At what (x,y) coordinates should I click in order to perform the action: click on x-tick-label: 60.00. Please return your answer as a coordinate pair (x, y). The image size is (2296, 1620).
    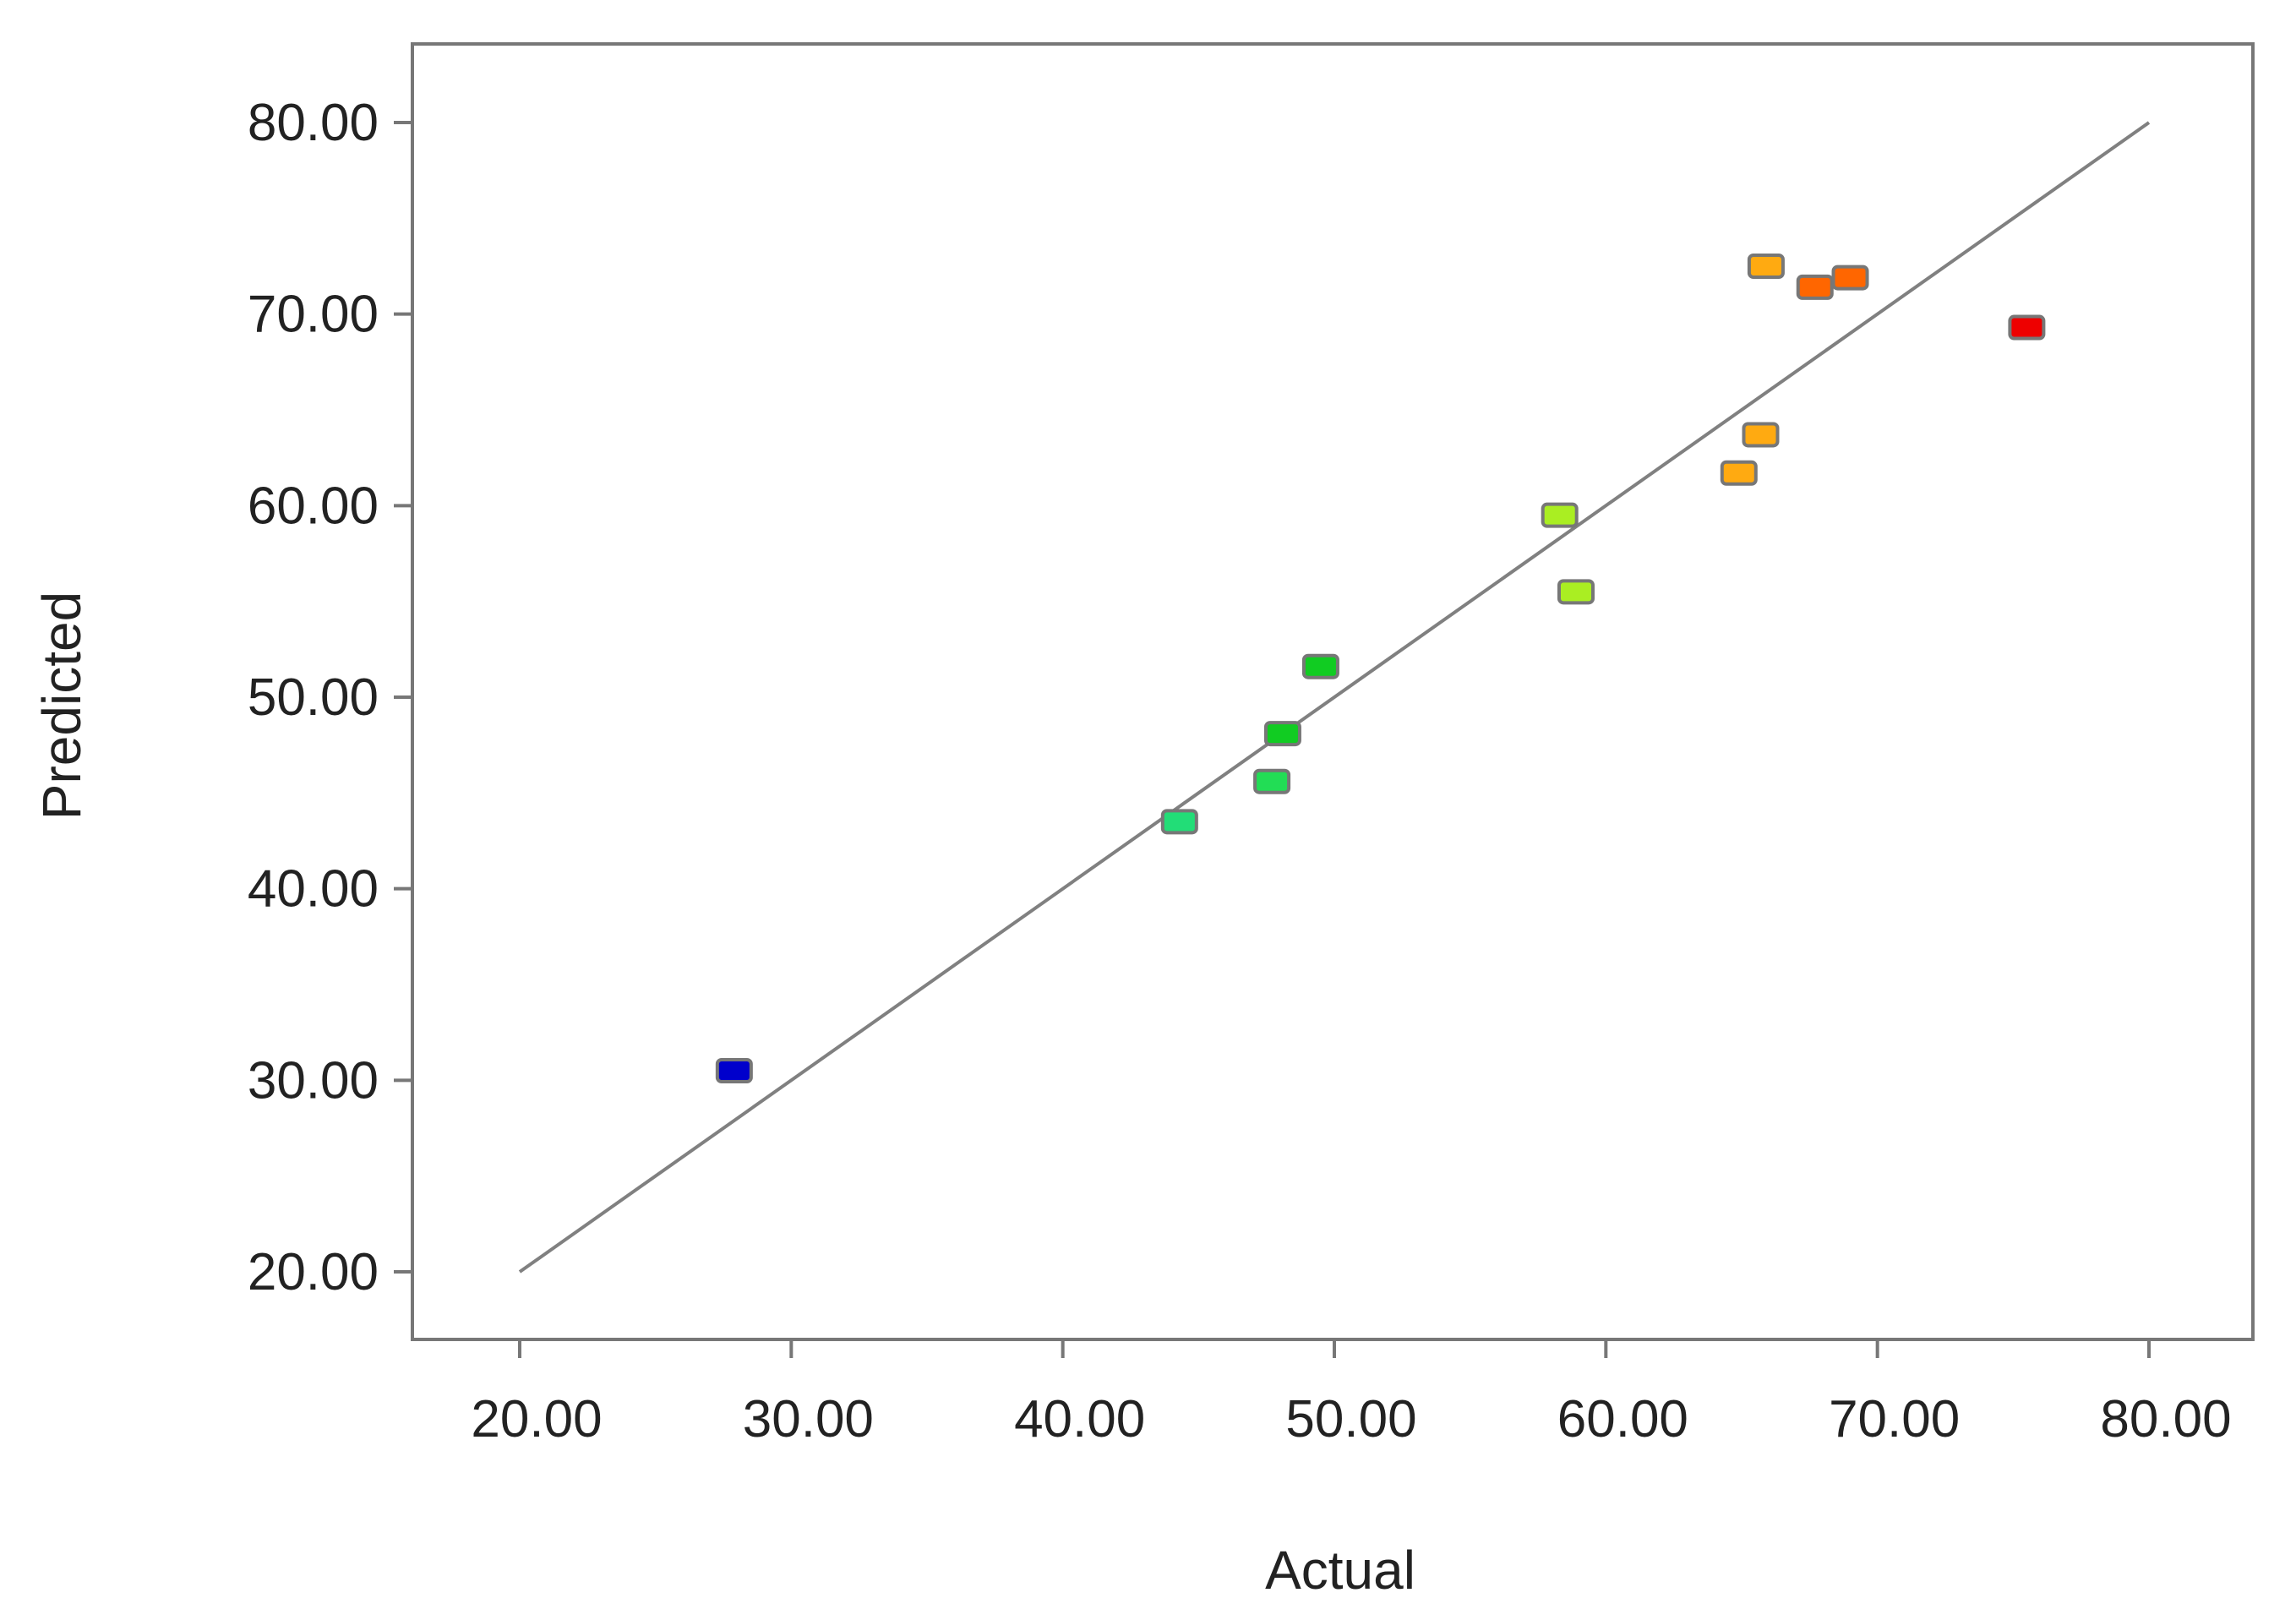
    Looking at the image, I should click on (1622, 1419).